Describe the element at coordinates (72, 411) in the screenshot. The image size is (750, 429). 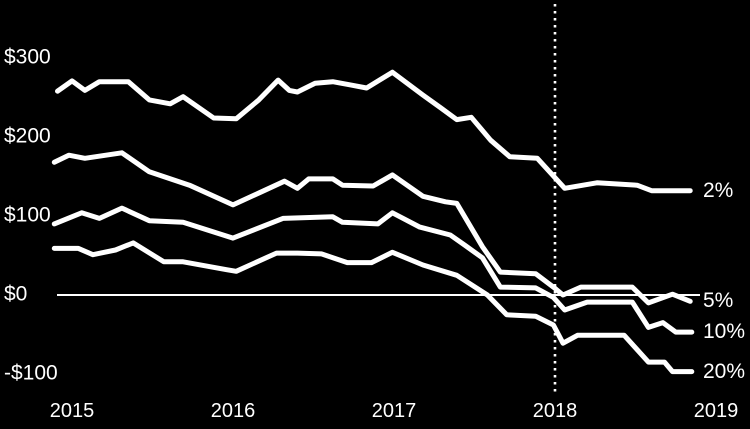
I see `x-tick-label-2015: 2015` at that location.